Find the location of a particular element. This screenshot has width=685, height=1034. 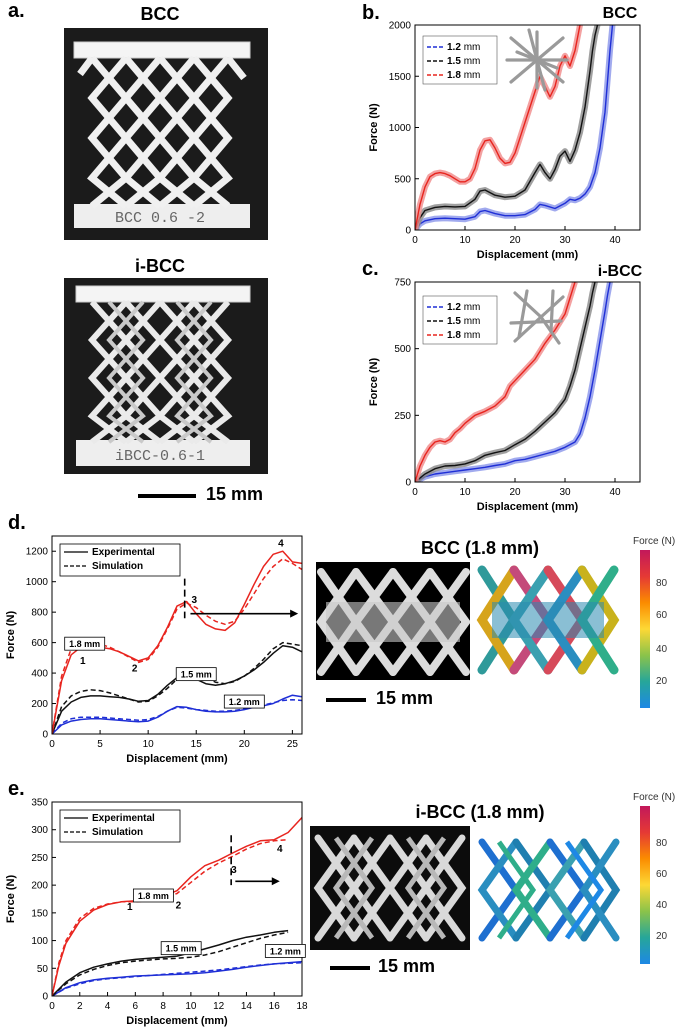

annotation-d-4: 2 is located at coordinates (135, 669).